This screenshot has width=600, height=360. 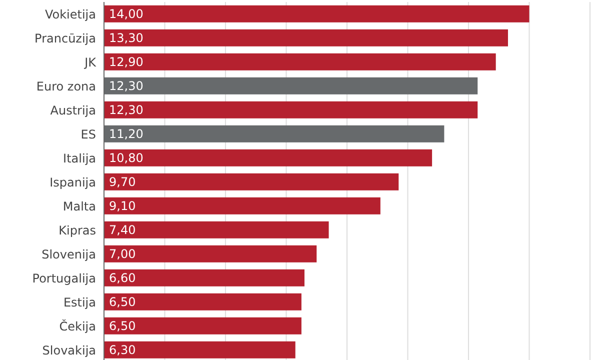 I want to click on data-label: 13,30, so click(x=126, y=38).